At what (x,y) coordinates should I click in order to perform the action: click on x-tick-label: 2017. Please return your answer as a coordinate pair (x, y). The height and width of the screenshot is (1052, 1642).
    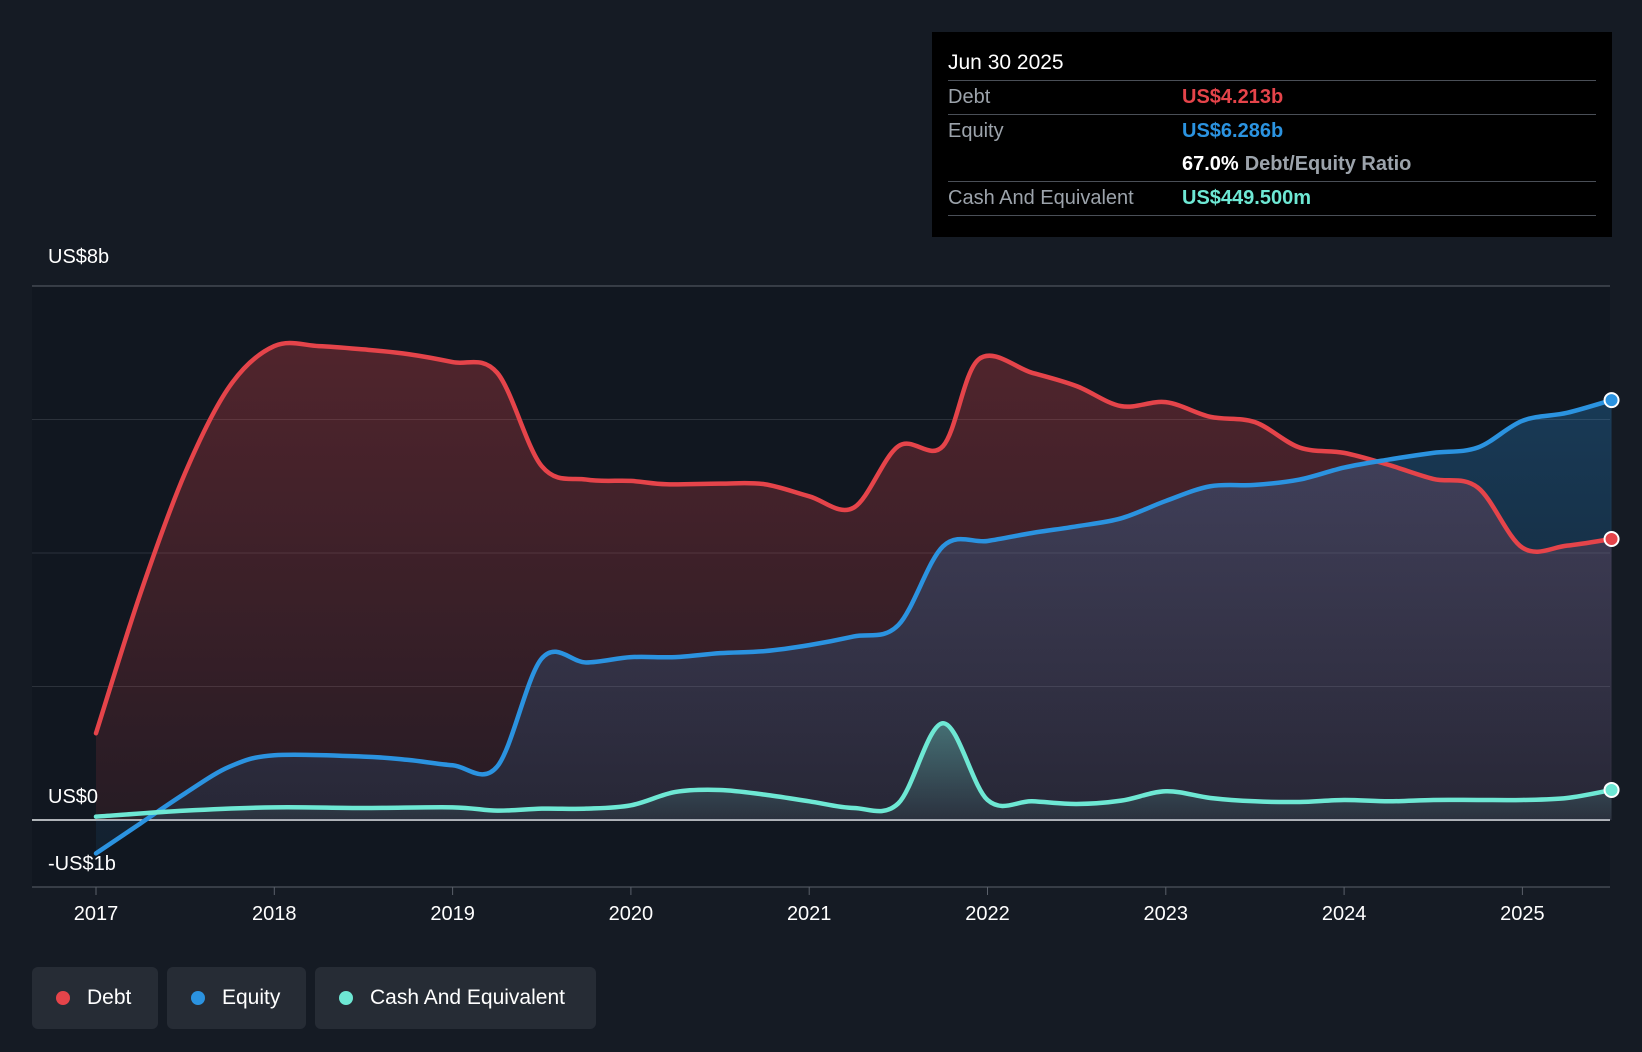
    Looking at the image, I should click on (96, 914).